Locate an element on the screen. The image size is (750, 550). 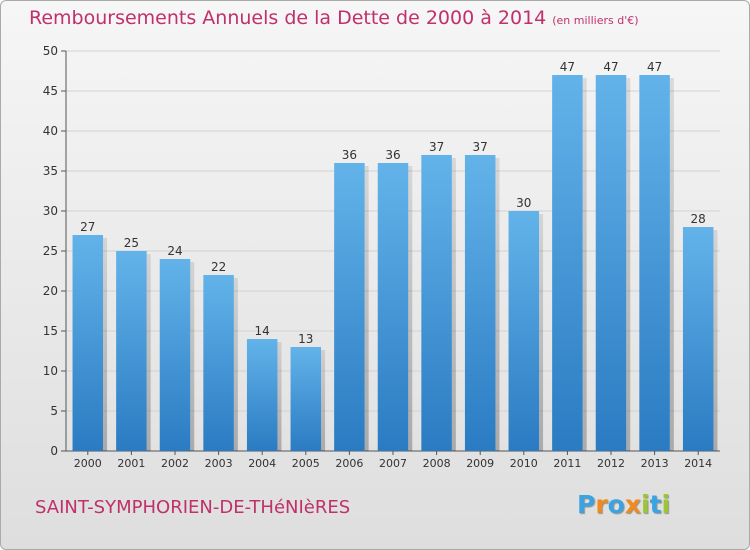
logo-letter: r is located at coordinates (601, 504).